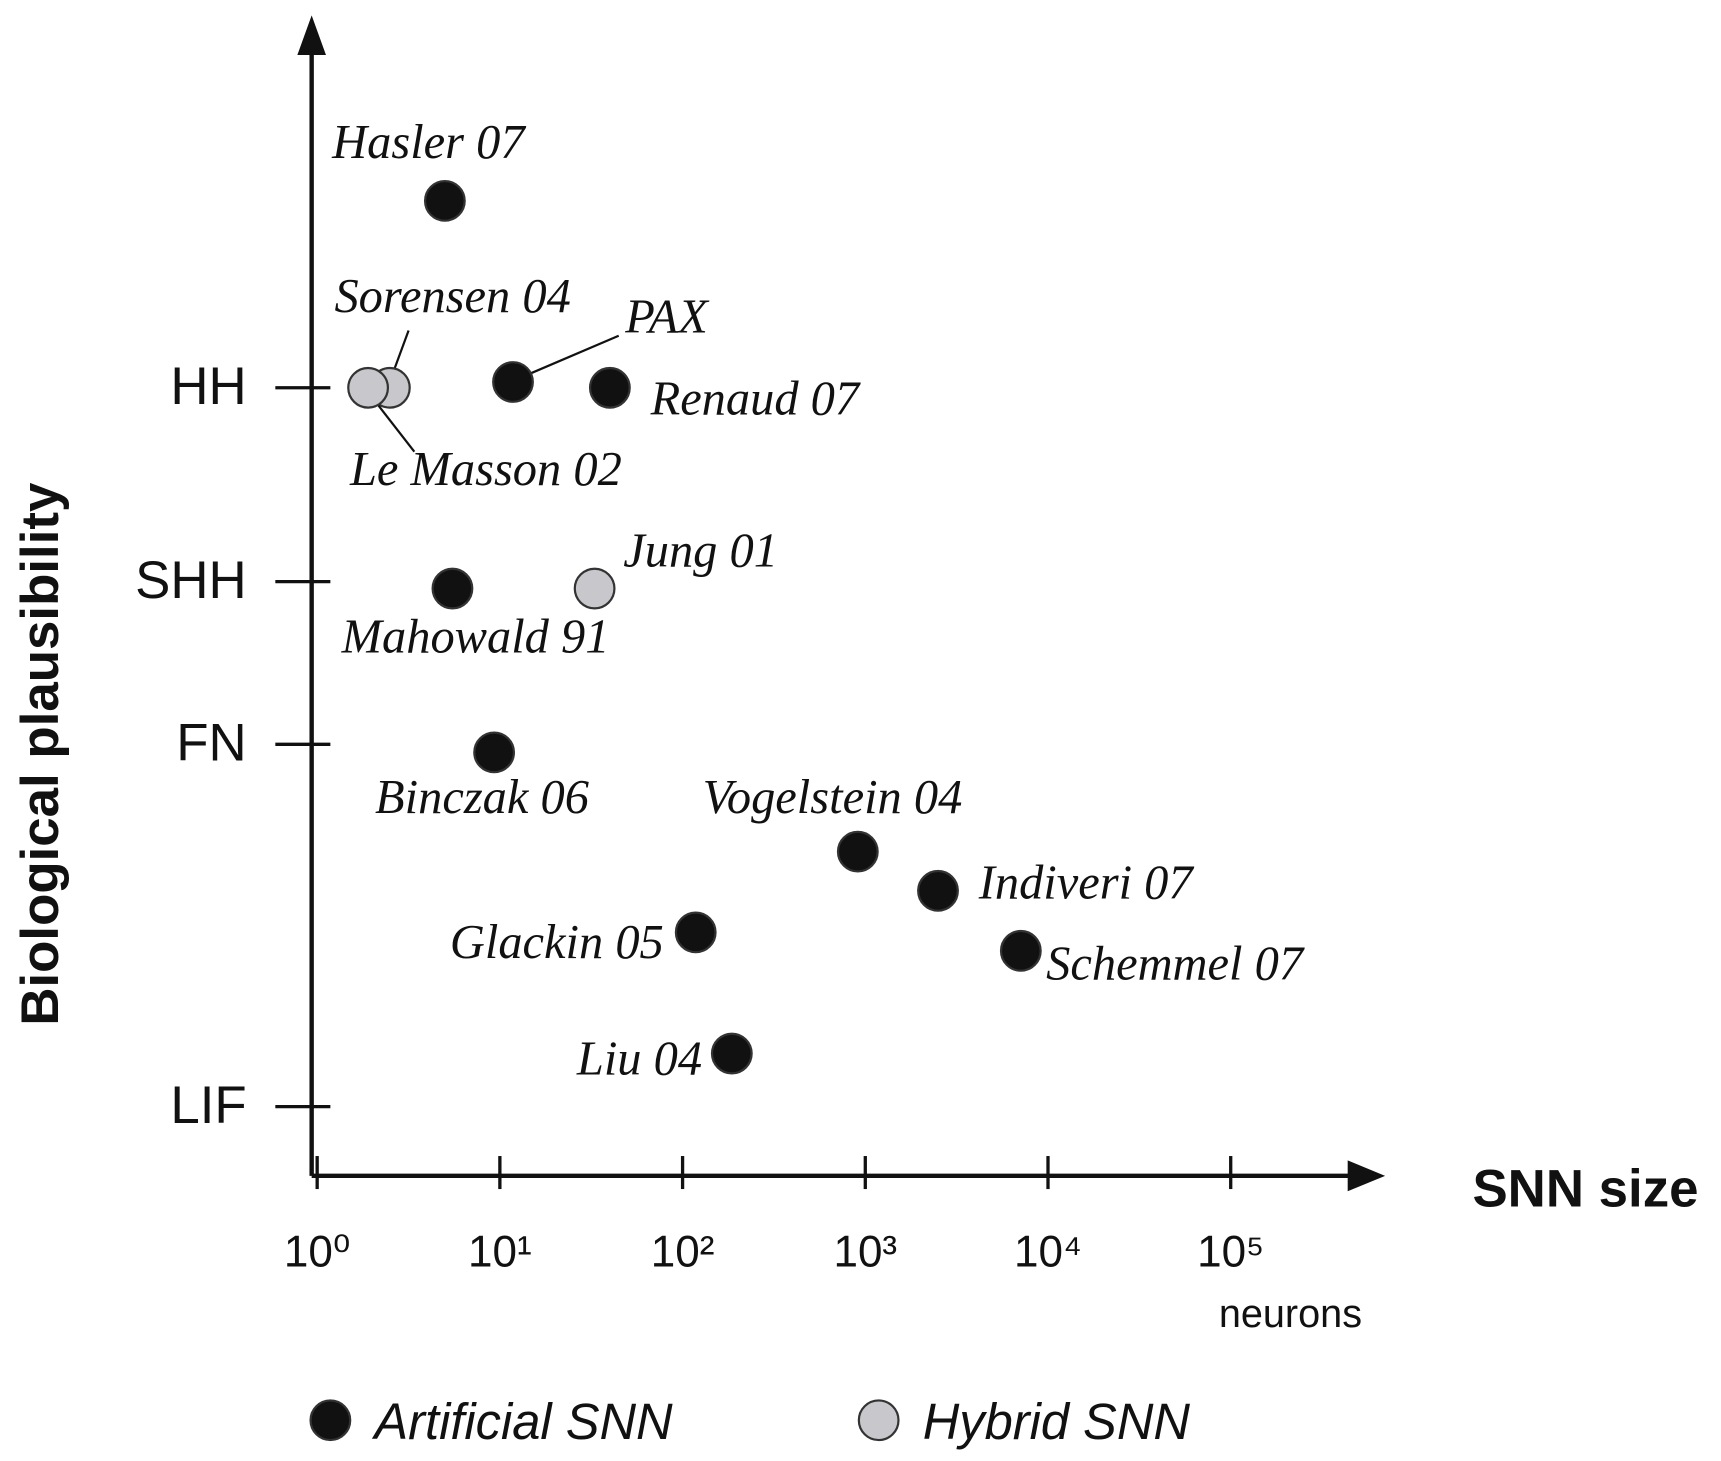  I want to click on x-axis-arrow, so click(1366, 1176).